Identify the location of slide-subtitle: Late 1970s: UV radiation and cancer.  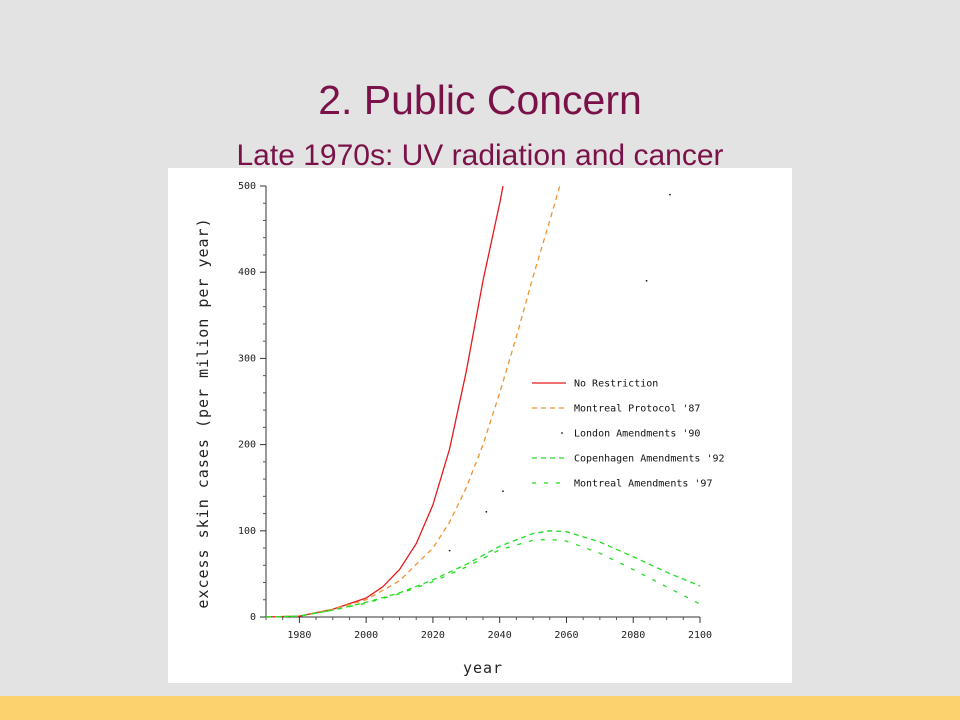
(480, 155).